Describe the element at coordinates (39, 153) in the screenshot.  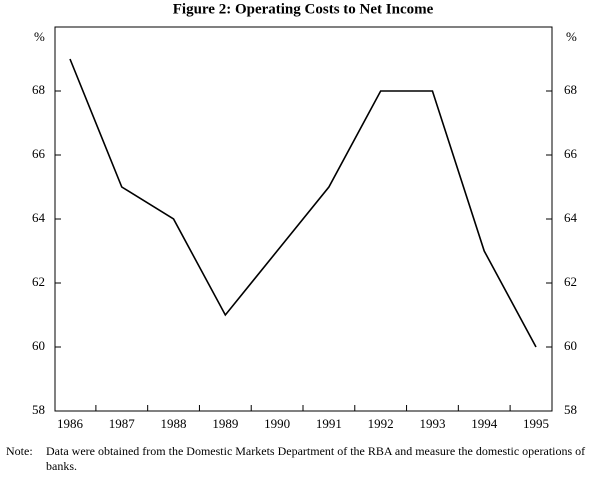
I see `y-tick-label: 66` at that location.